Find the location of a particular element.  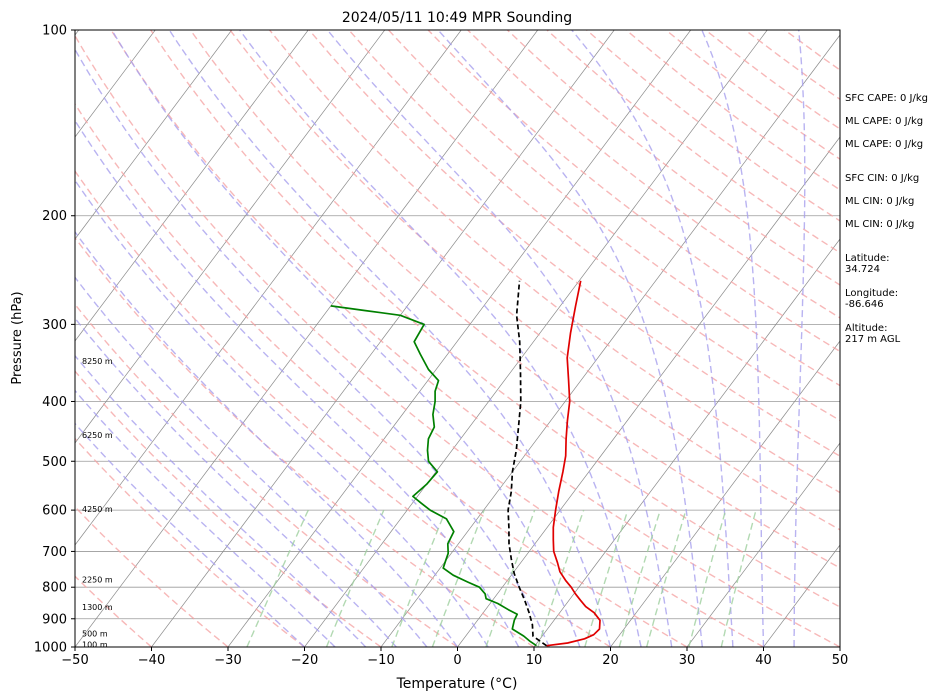

x-tick-label: 50 is located at coordinates (840, 660).